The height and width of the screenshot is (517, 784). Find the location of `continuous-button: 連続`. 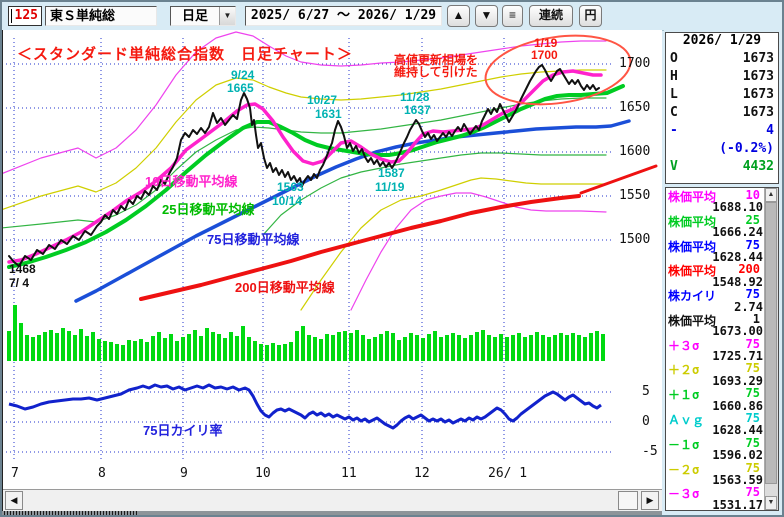

continuous-button: 連続 is located at coordinates (551, 16).